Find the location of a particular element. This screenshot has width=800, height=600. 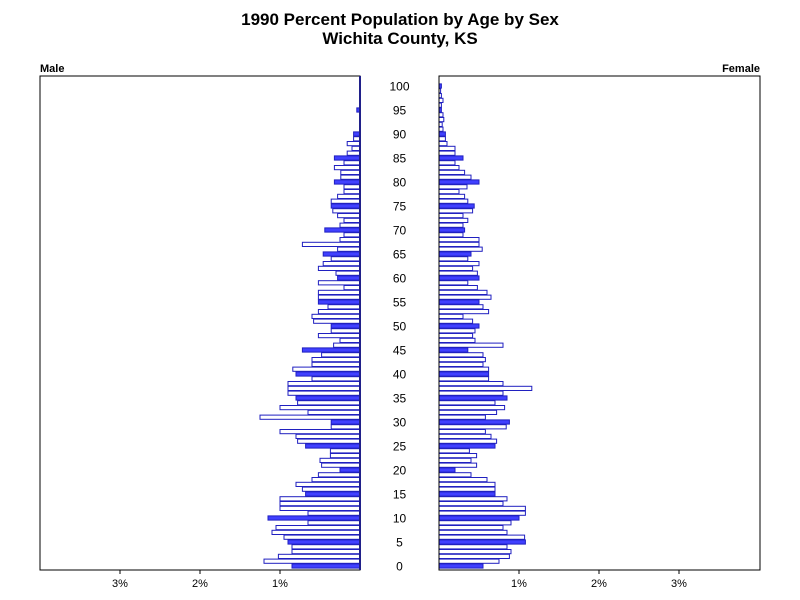

age-label: 95 is located at coordinates (400, 111).